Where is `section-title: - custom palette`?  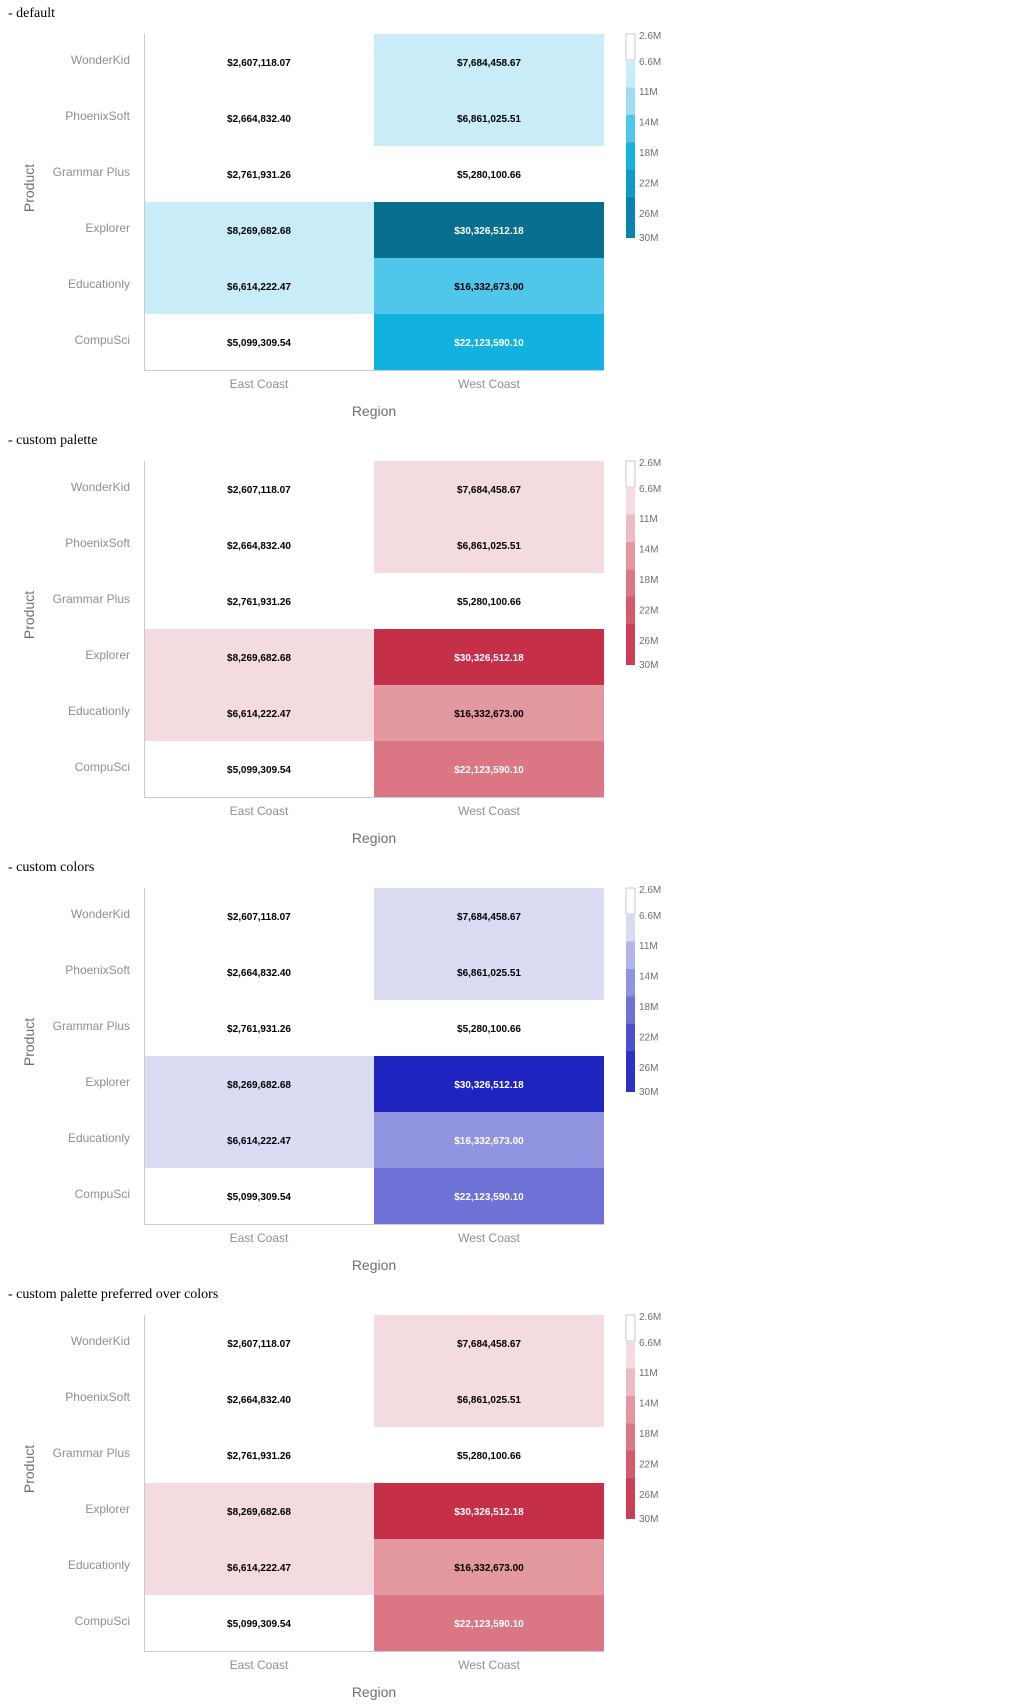
section-title: - custom palette is located at coordinates (53, 440).